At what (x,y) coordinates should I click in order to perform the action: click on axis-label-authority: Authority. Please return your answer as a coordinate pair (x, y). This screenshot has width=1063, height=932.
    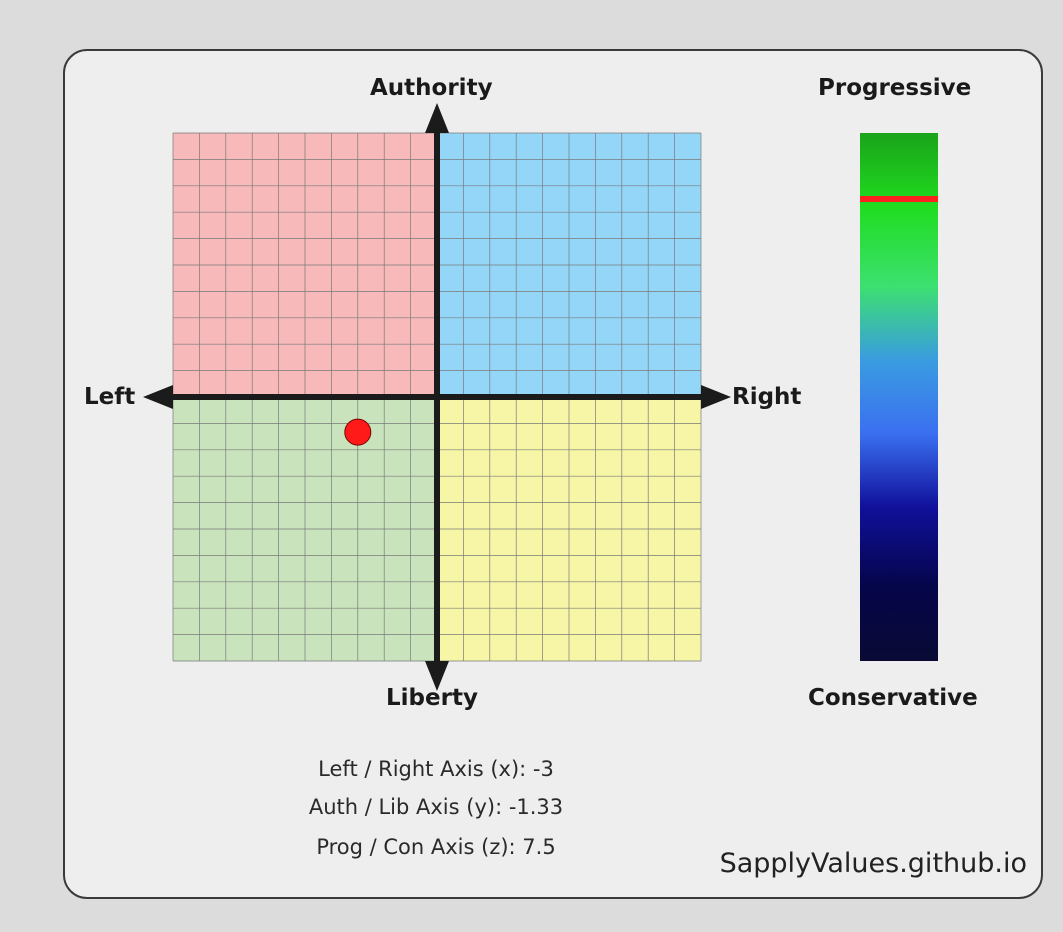
    Looking at the image, I should click on (431, 88).